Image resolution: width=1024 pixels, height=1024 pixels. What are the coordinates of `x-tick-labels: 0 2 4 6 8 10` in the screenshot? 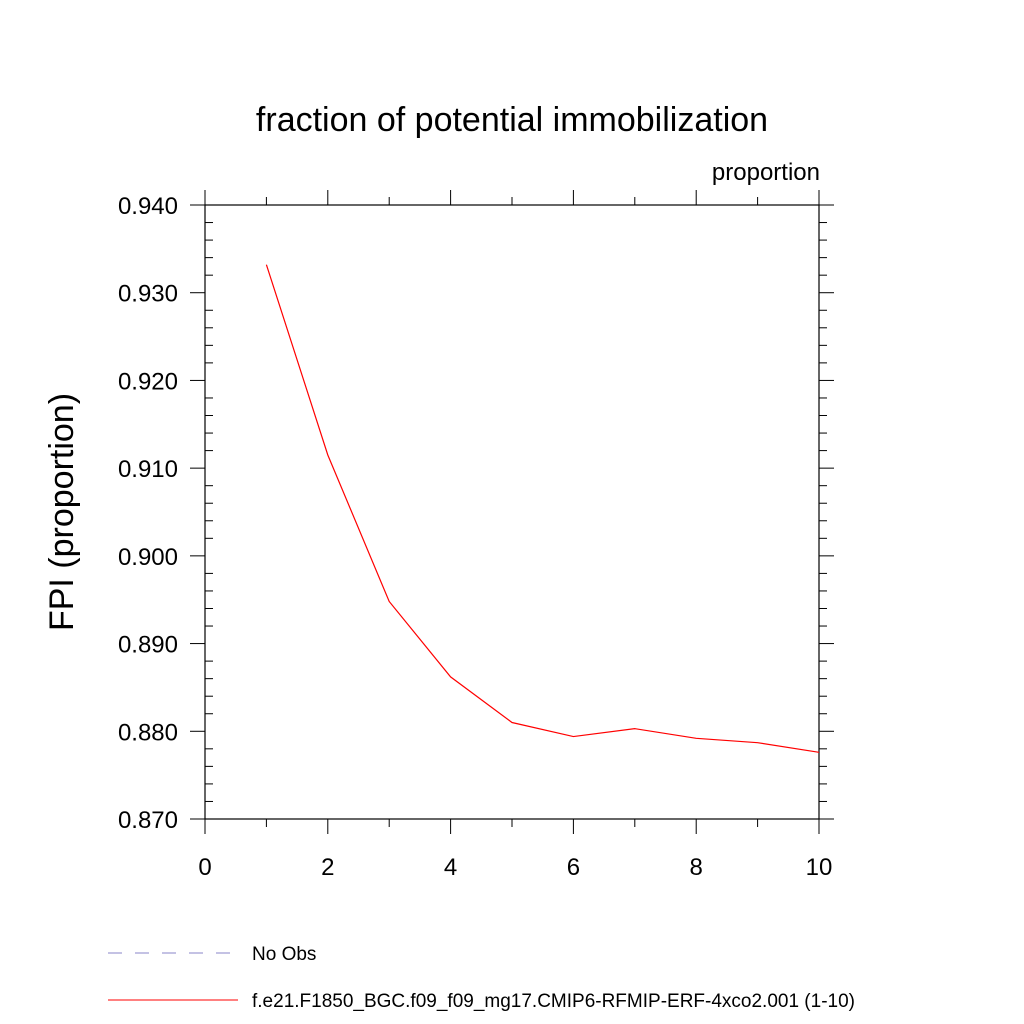 It's located at (515, 867).